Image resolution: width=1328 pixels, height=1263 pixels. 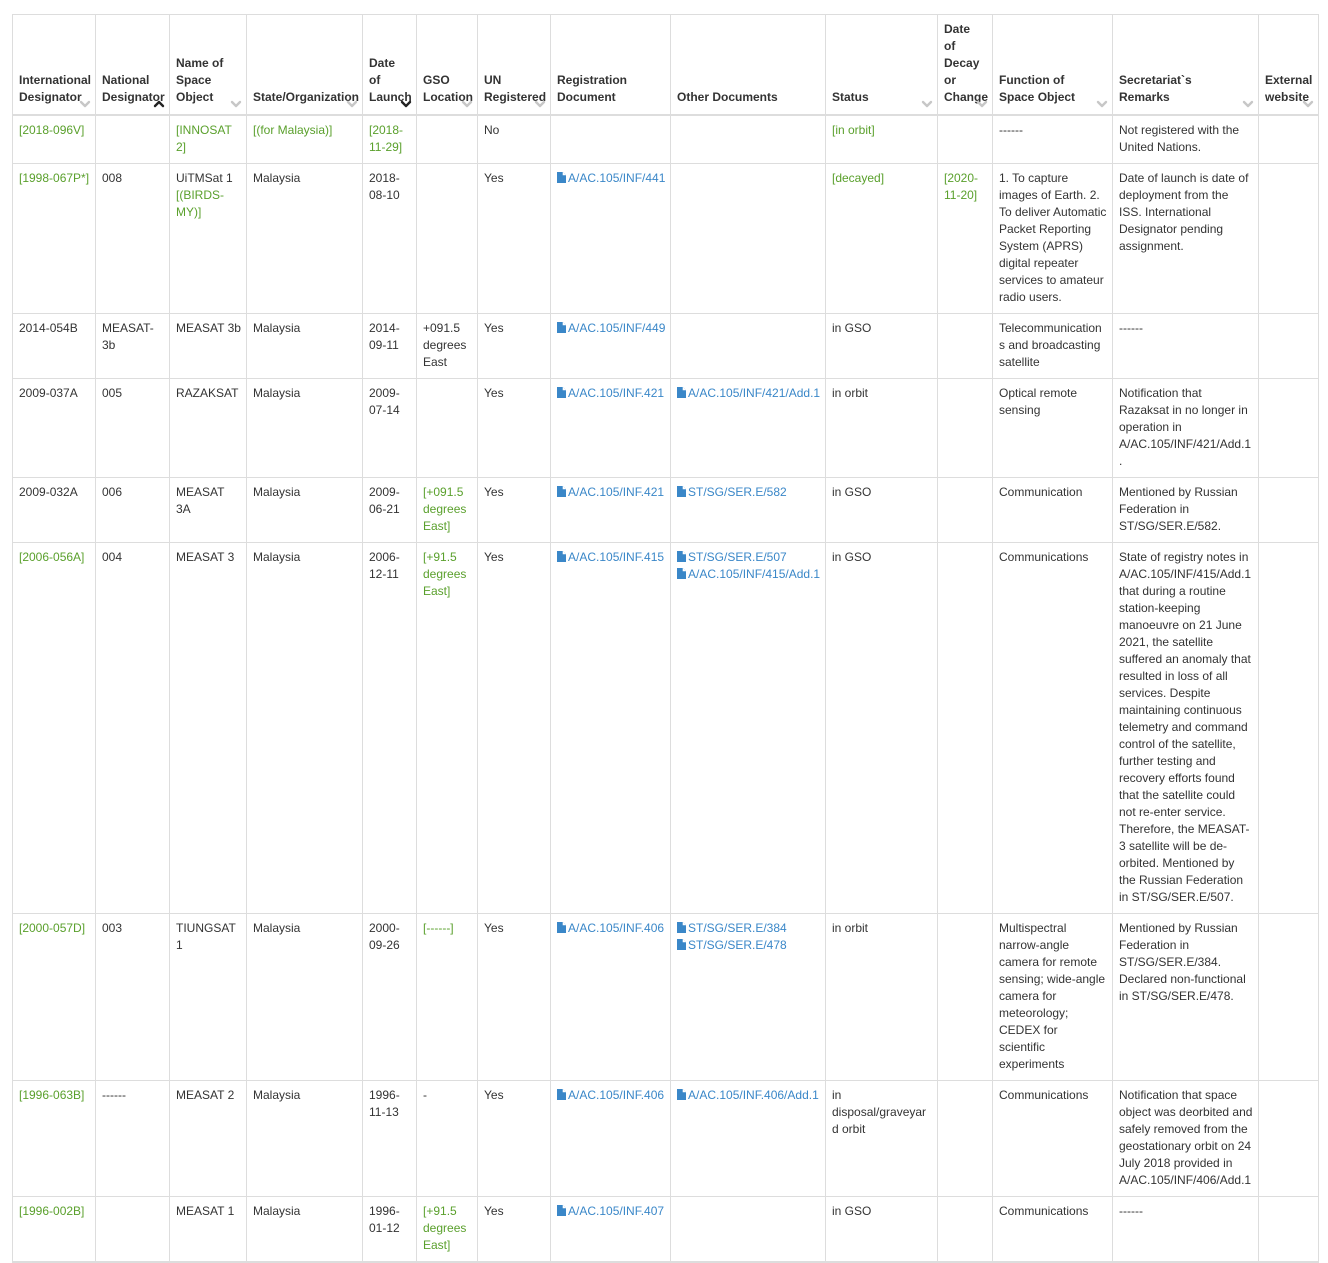 I want to click on column-header-status: Status, so click(x=881, y=65).